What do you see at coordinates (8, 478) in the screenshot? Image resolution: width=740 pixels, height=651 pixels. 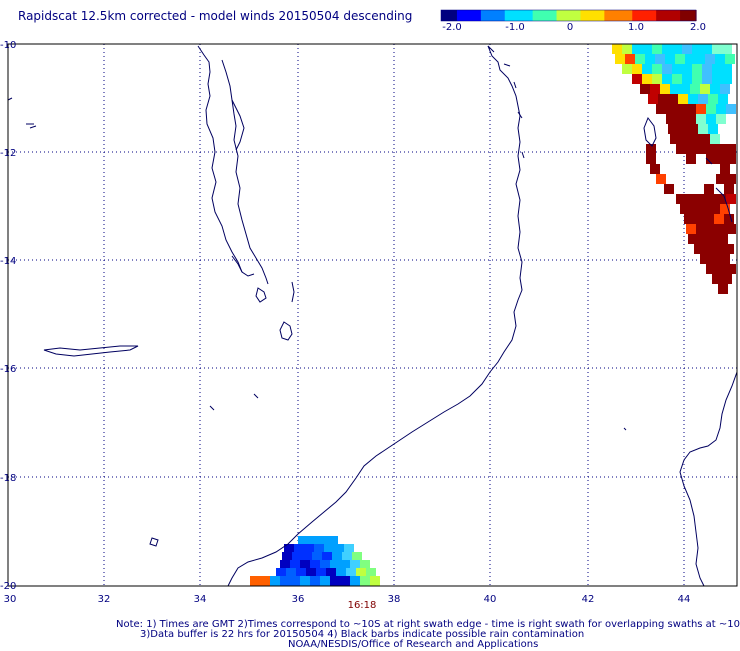 I see `y-tick: -18` at bounding box center [8, 478].